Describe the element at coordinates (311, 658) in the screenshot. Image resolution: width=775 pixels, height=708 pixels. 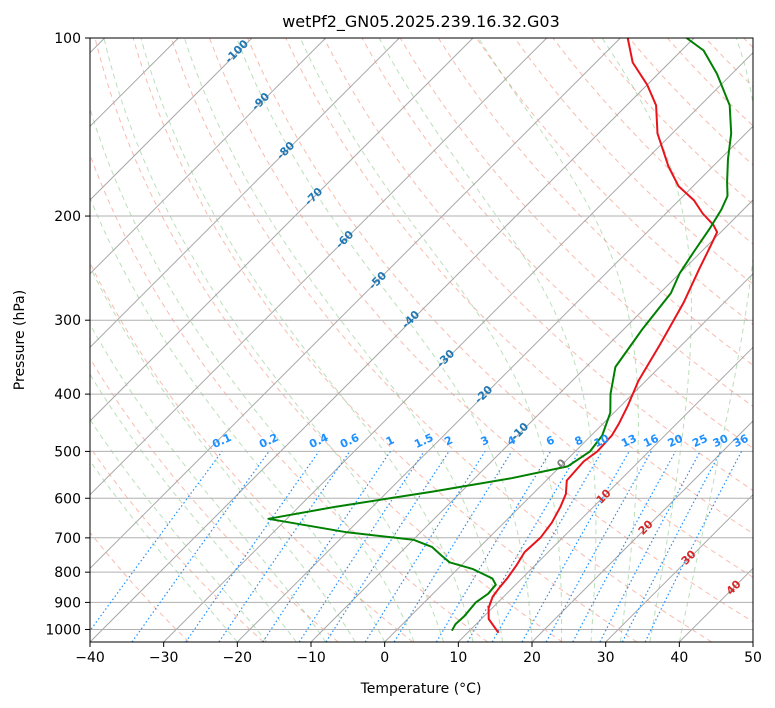
I see `x-tick-label: −10` at that location.